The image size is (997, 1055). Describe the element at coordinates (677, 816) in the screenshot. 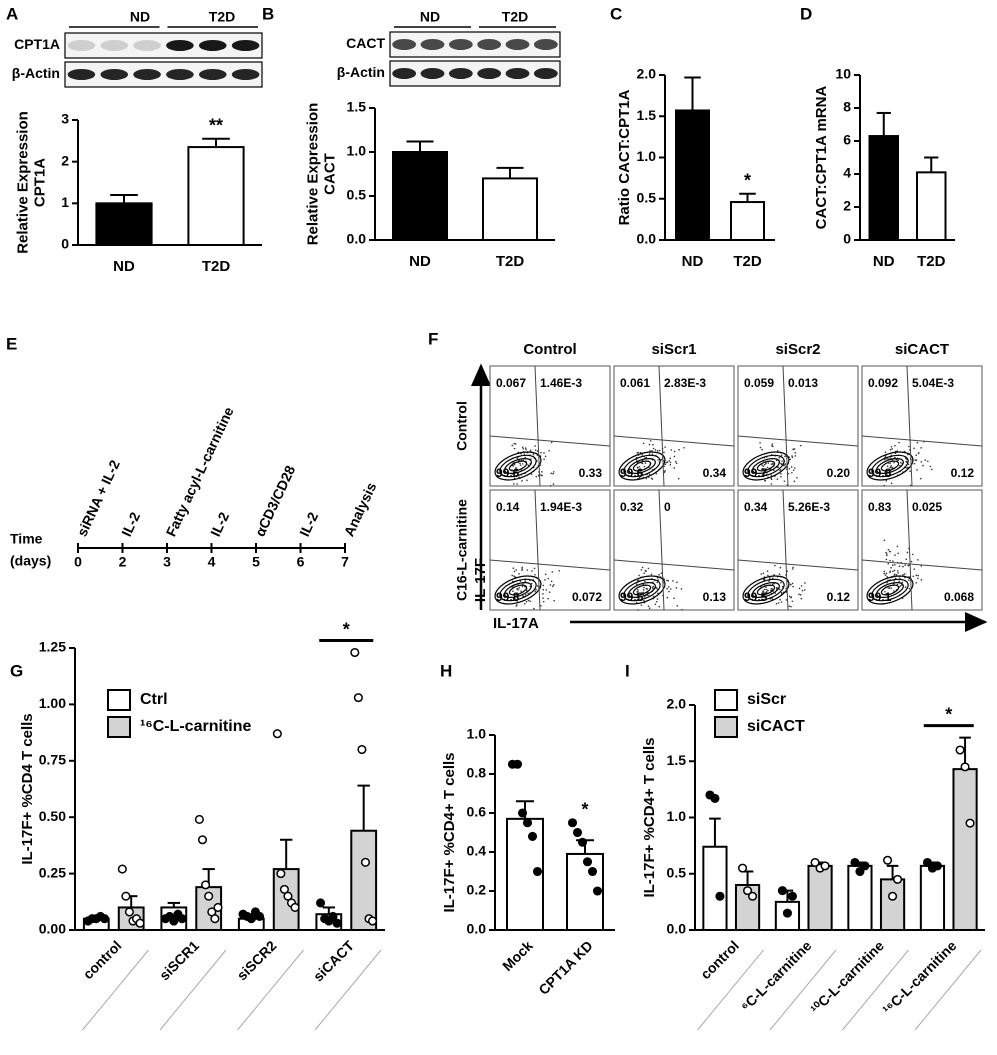

I see `y-tick-label: 1.0` at that location.